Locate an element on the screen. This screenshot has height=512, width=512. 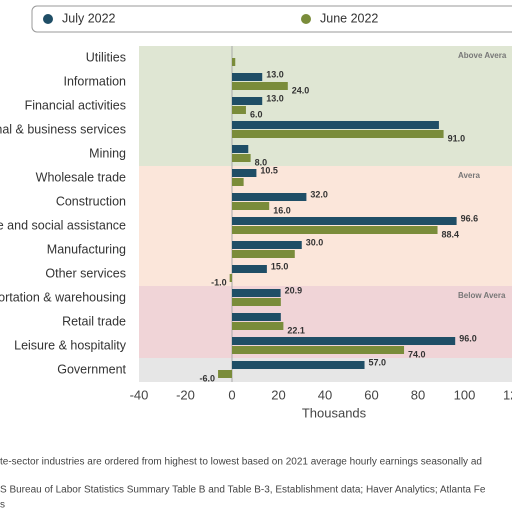
value-label: 8.0 is located at coordinates (261, 162).